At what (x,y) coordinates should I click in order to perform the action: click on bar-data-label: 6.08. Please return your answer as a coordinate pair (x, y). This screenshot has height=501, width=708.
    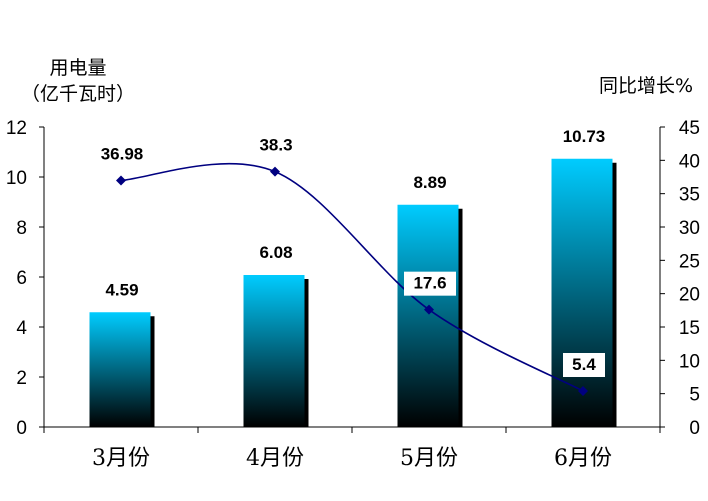
    Looking at the image, I should click on (275, 252).